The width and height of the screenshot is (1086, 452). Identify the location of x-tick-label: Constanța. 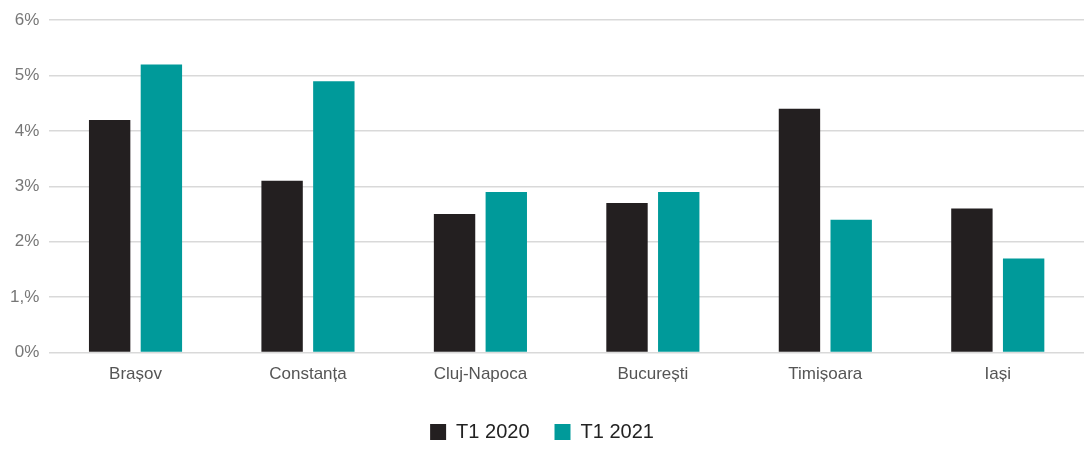
(308, 374).